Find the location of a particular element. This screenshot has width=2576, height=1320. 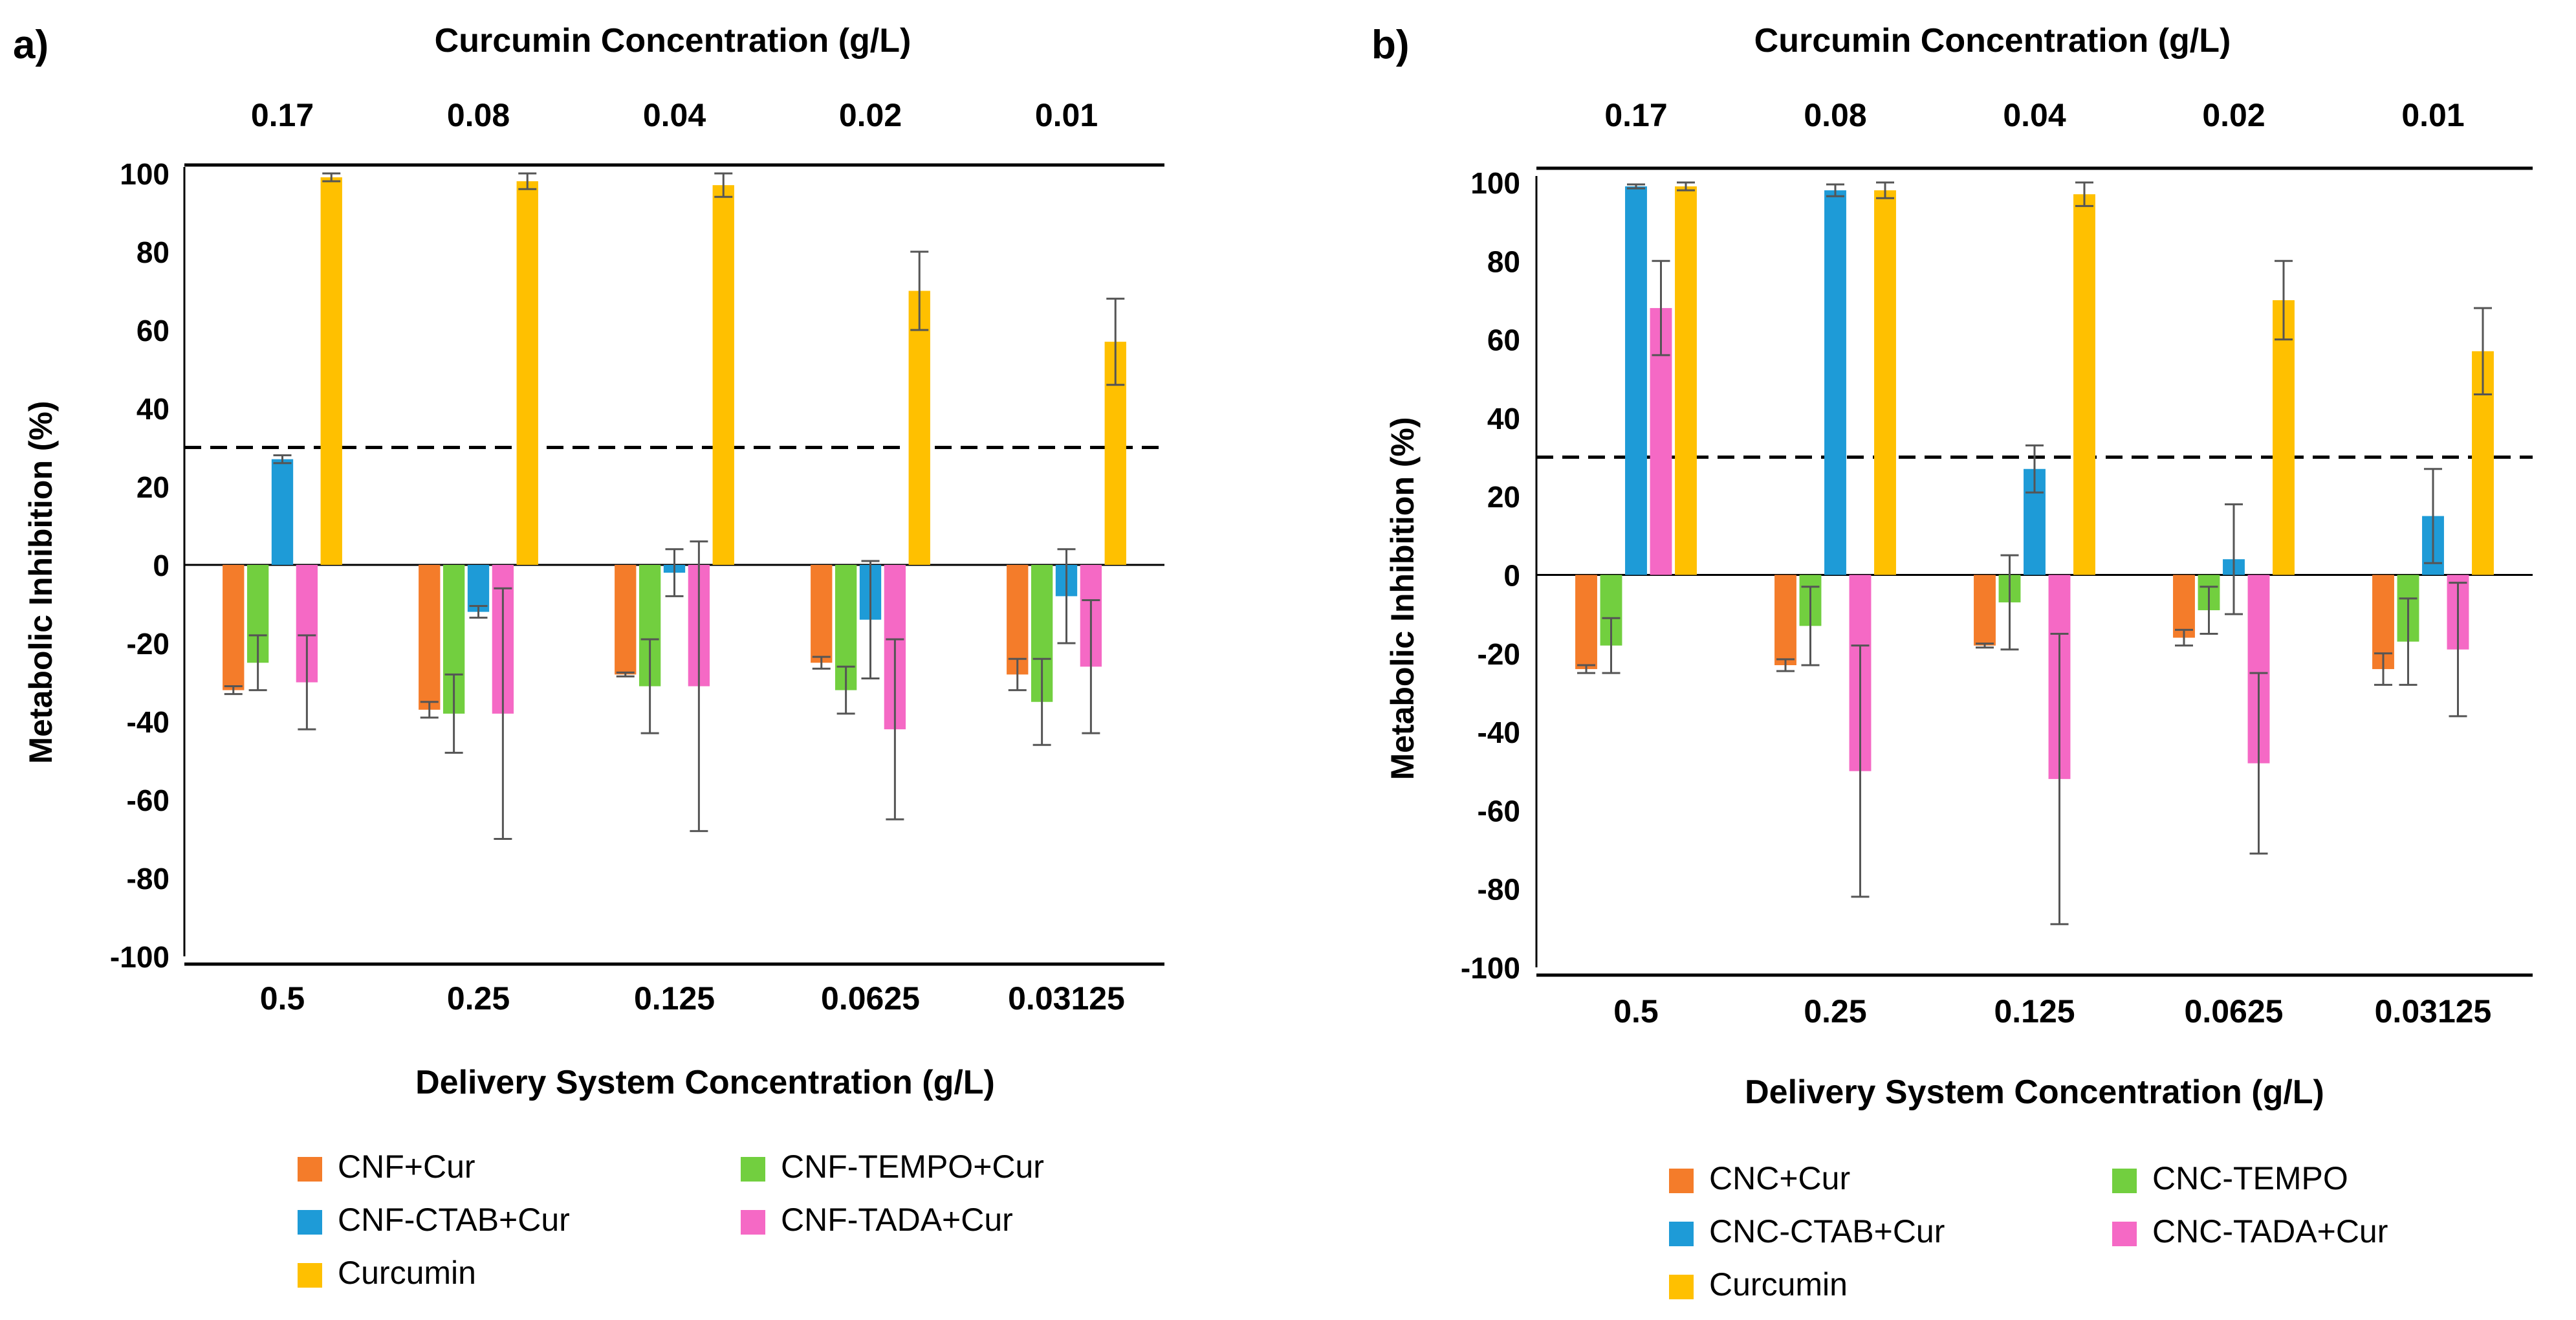

legend-label: CNC+Cur is located at coordinates (1779, 1178).